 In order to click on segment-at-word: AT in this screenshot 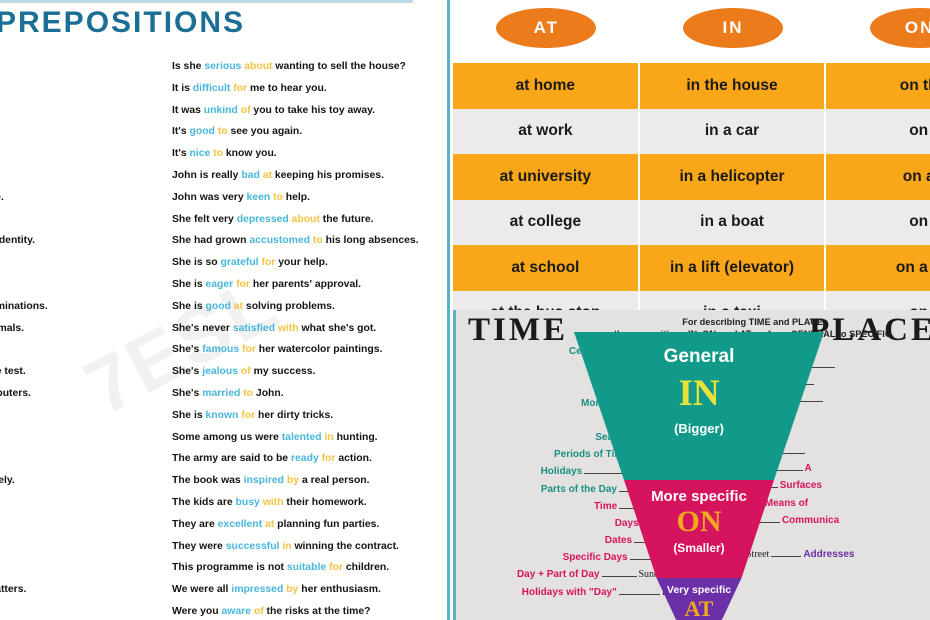, I will do `click(699, 608)`.